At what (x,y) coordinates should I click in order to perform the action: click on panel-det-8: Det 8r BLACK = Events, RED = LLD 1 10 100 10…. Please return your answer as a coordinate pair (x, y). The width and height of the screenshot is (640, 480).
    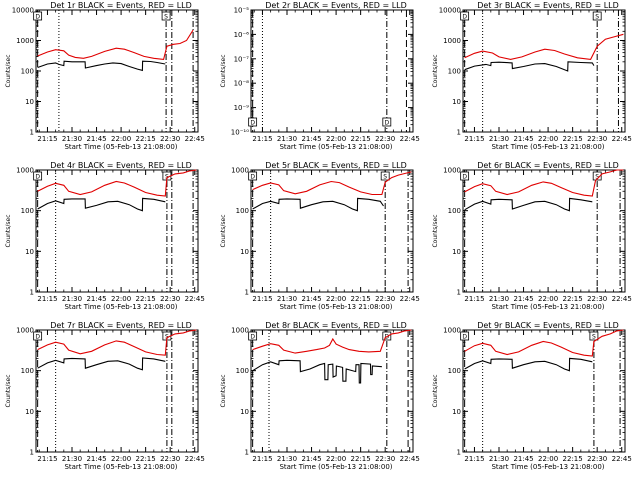
    Looking at the image, I should click on (320, 396).